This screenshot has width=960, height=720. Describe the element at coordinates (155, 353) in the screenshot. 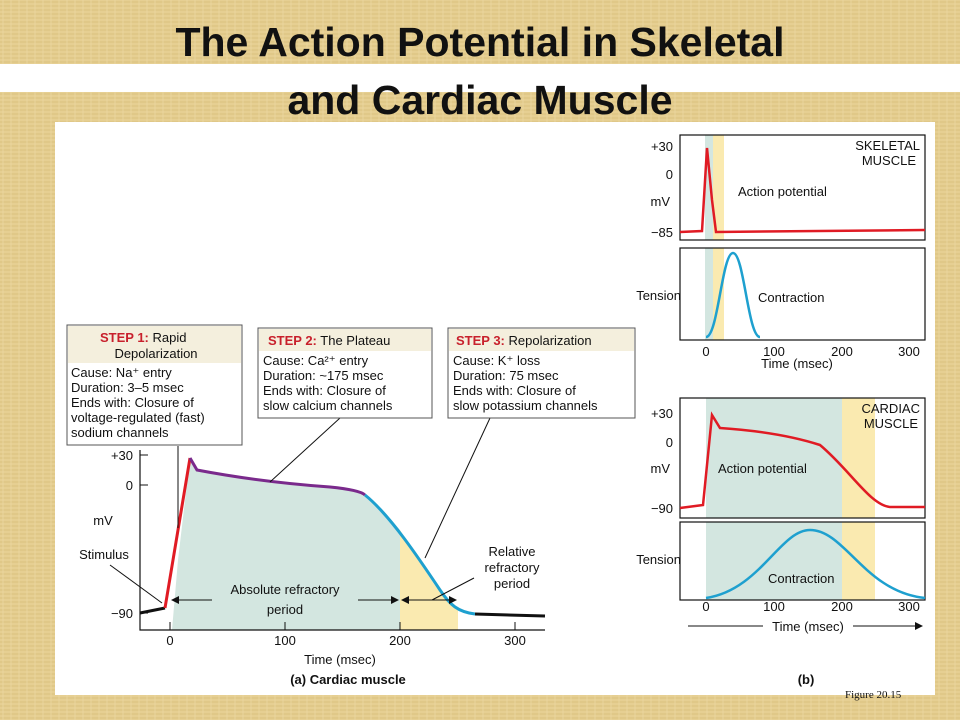

I see `step-heading: Depolarization` at that location.